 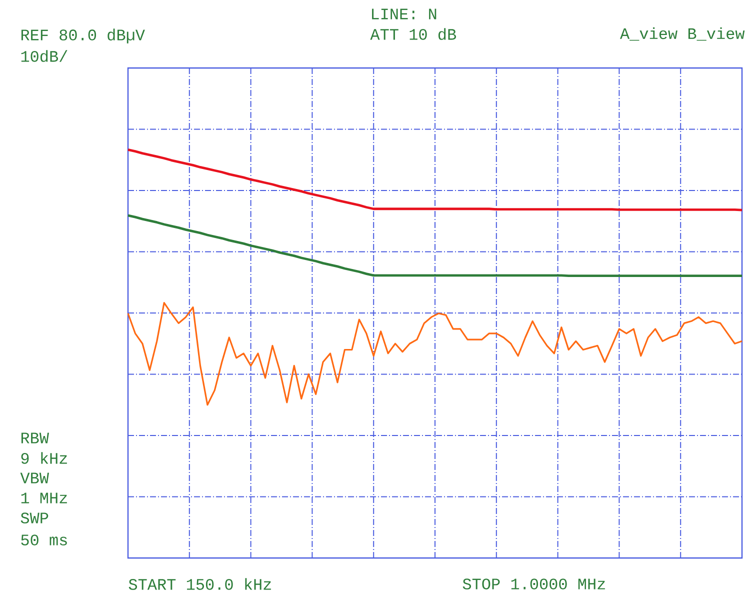 I want to click on text: ATT 10 dB, so click(x=413, y=34).